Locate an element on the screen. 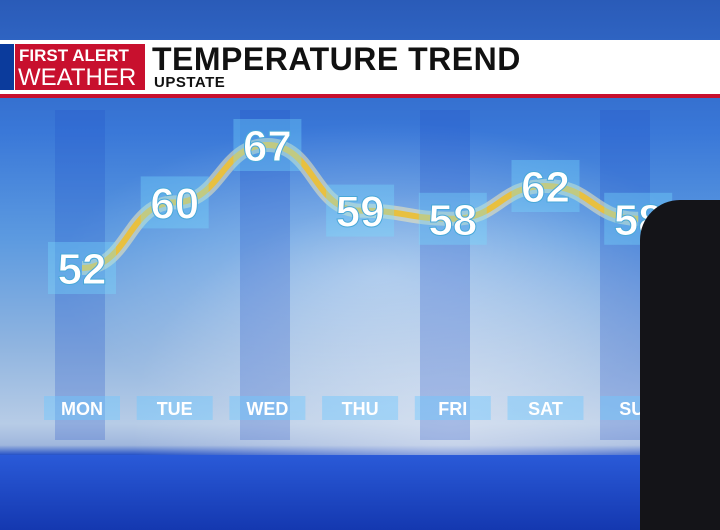 This screenshot has height=530, width=720. presenter is located at coordinates (680, 365).